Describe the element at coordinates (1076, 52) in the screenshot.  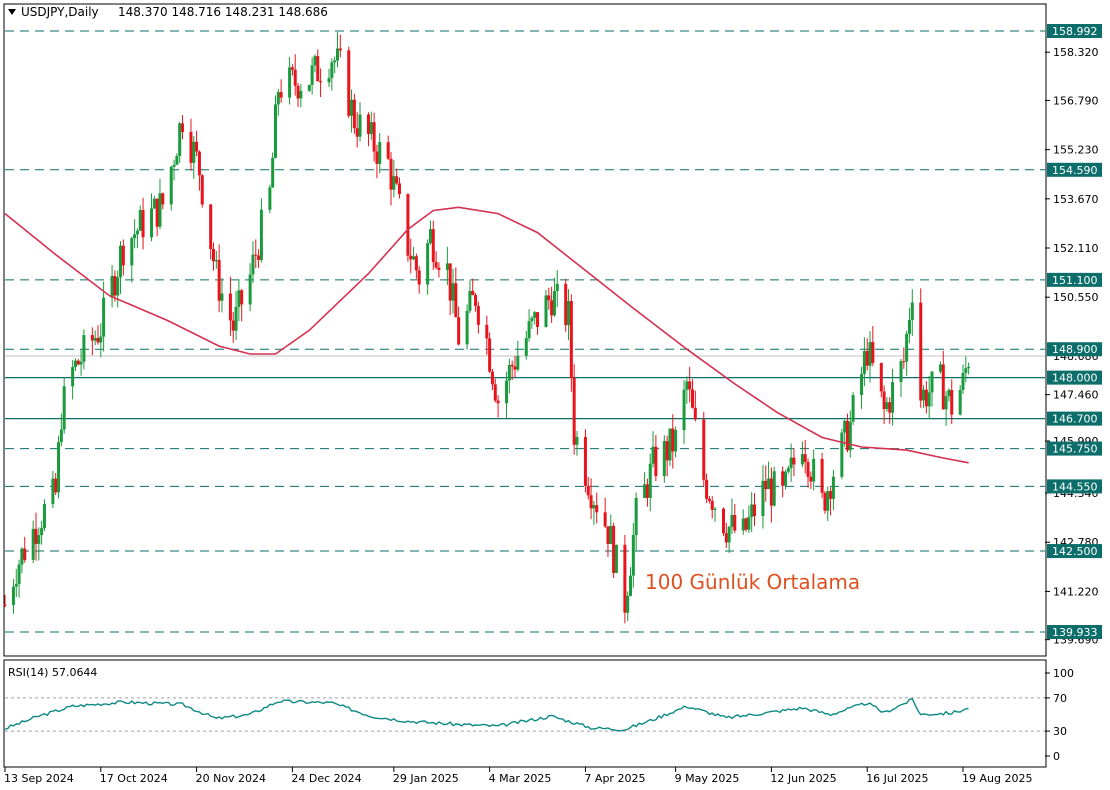
I see `price-tick-label: 158.320` at that location.